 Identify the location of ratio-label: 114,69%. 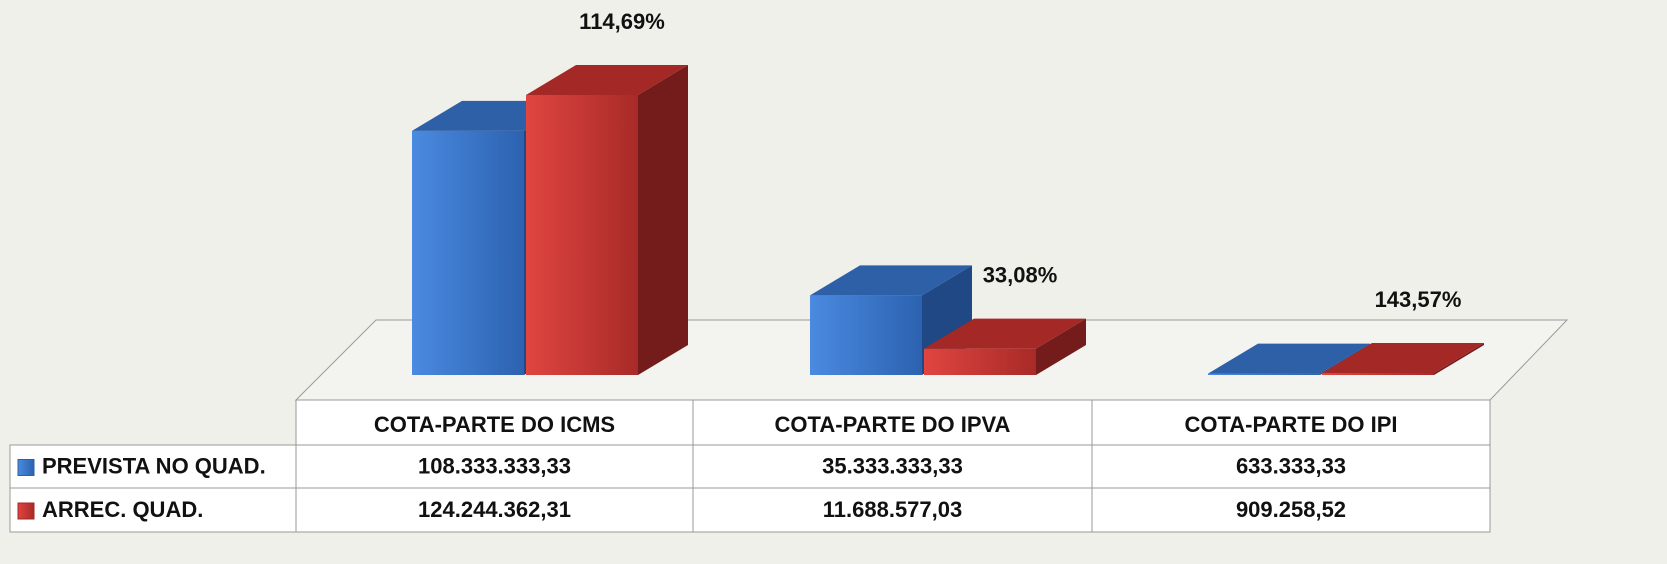
(622, 21).